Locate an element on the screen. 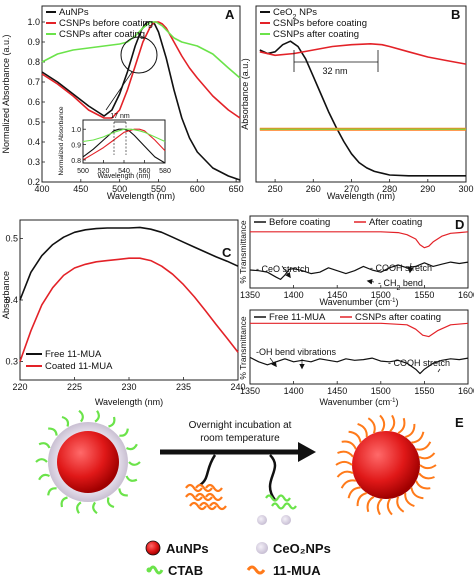 Image resolution: width=474 pixels, height=578 pixels. panel-d-bottom-xtick-label: 1600 is located at coordinates (466, 391).